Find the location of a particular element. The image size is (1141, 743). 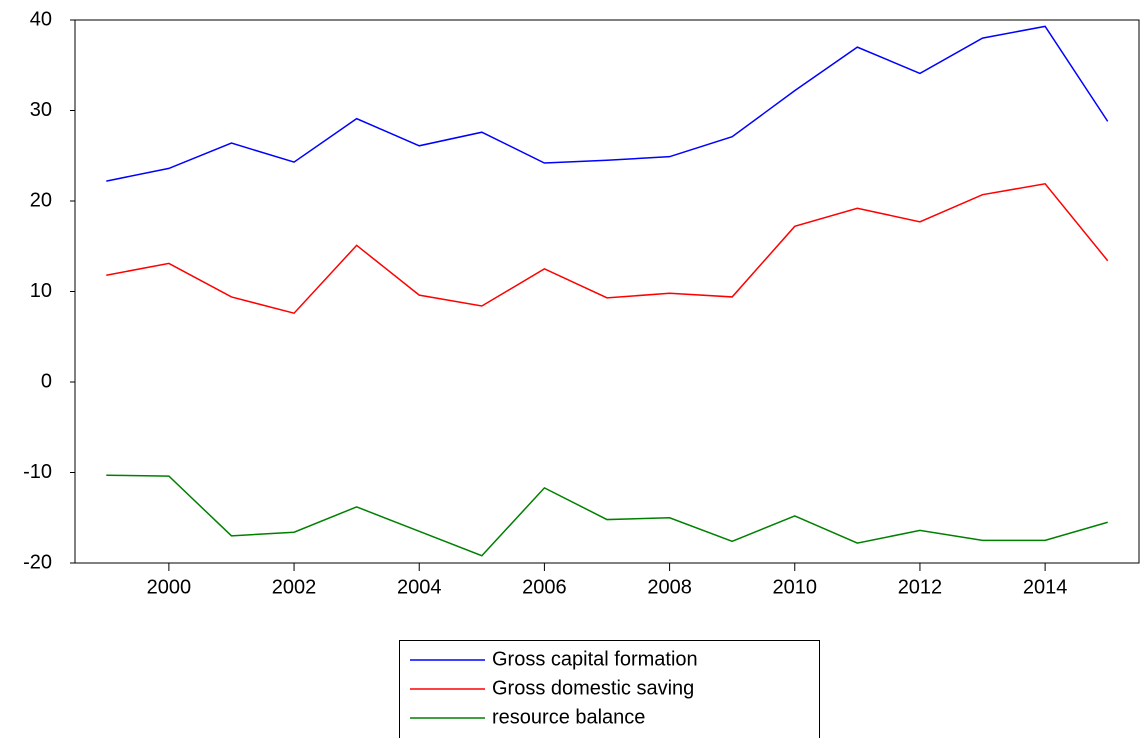

x-tick-label: 2012 is located at coordinates (920, 587).